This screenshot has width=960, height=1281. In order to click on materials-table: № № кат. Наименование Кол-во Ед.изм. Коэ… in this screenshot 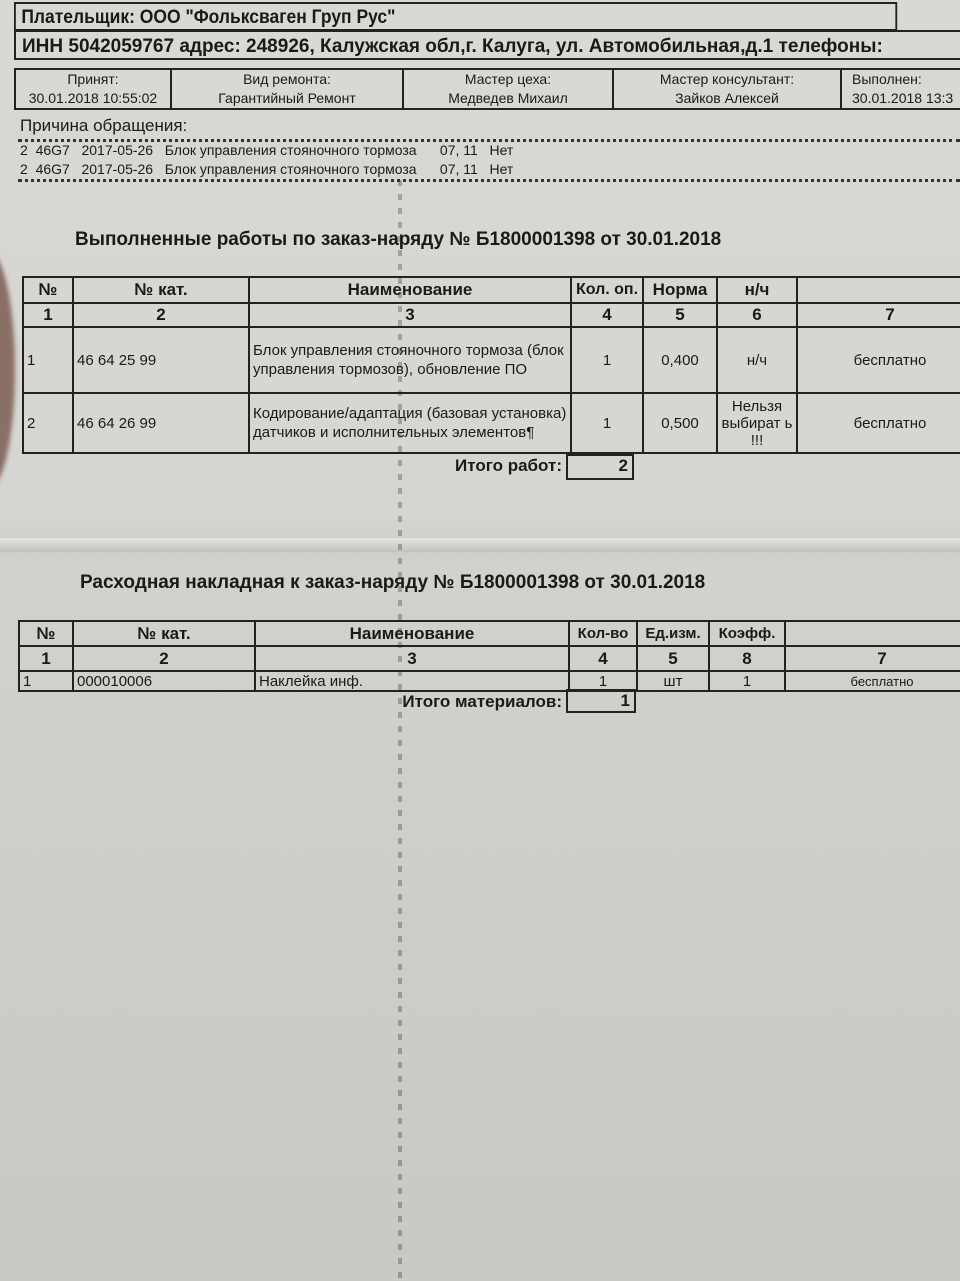, I will do `click(489, 656)`.